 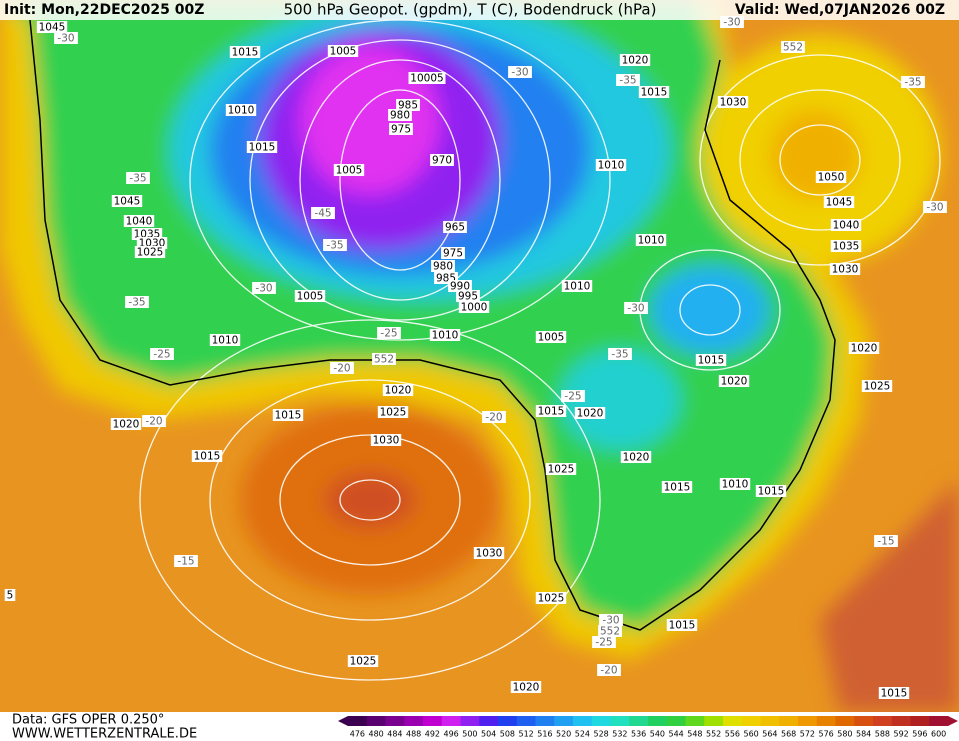 I want to click on temperature-label: 552, so click(x=610, y=632).